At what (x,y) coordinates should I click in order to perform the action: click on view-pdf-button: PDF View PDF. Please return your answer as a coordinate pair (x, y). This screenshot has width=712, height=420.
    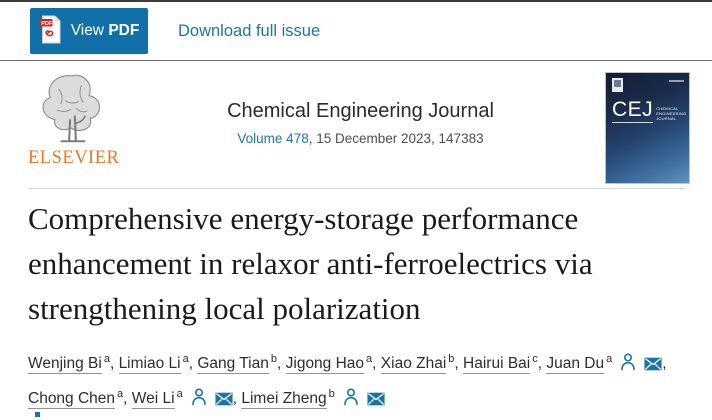
    Looking at the image, I should click on (89, 31).